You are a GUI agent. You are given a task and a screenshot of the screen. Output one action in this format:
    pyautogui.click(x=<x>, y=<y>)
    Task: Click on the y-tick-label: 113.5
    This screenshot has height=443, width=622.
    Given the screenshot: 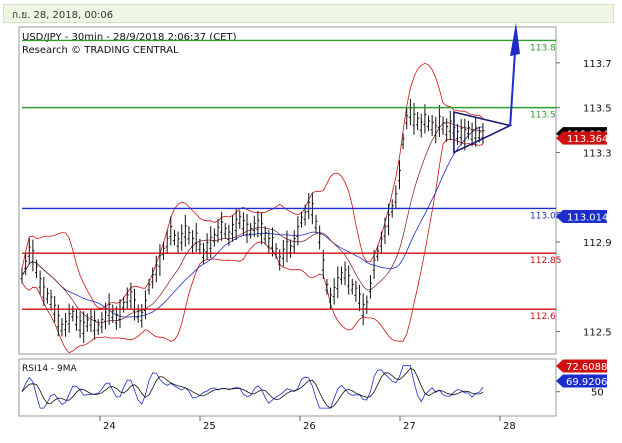 What is the action you would take?
    pyautogui.click(x=597, y=109)
    